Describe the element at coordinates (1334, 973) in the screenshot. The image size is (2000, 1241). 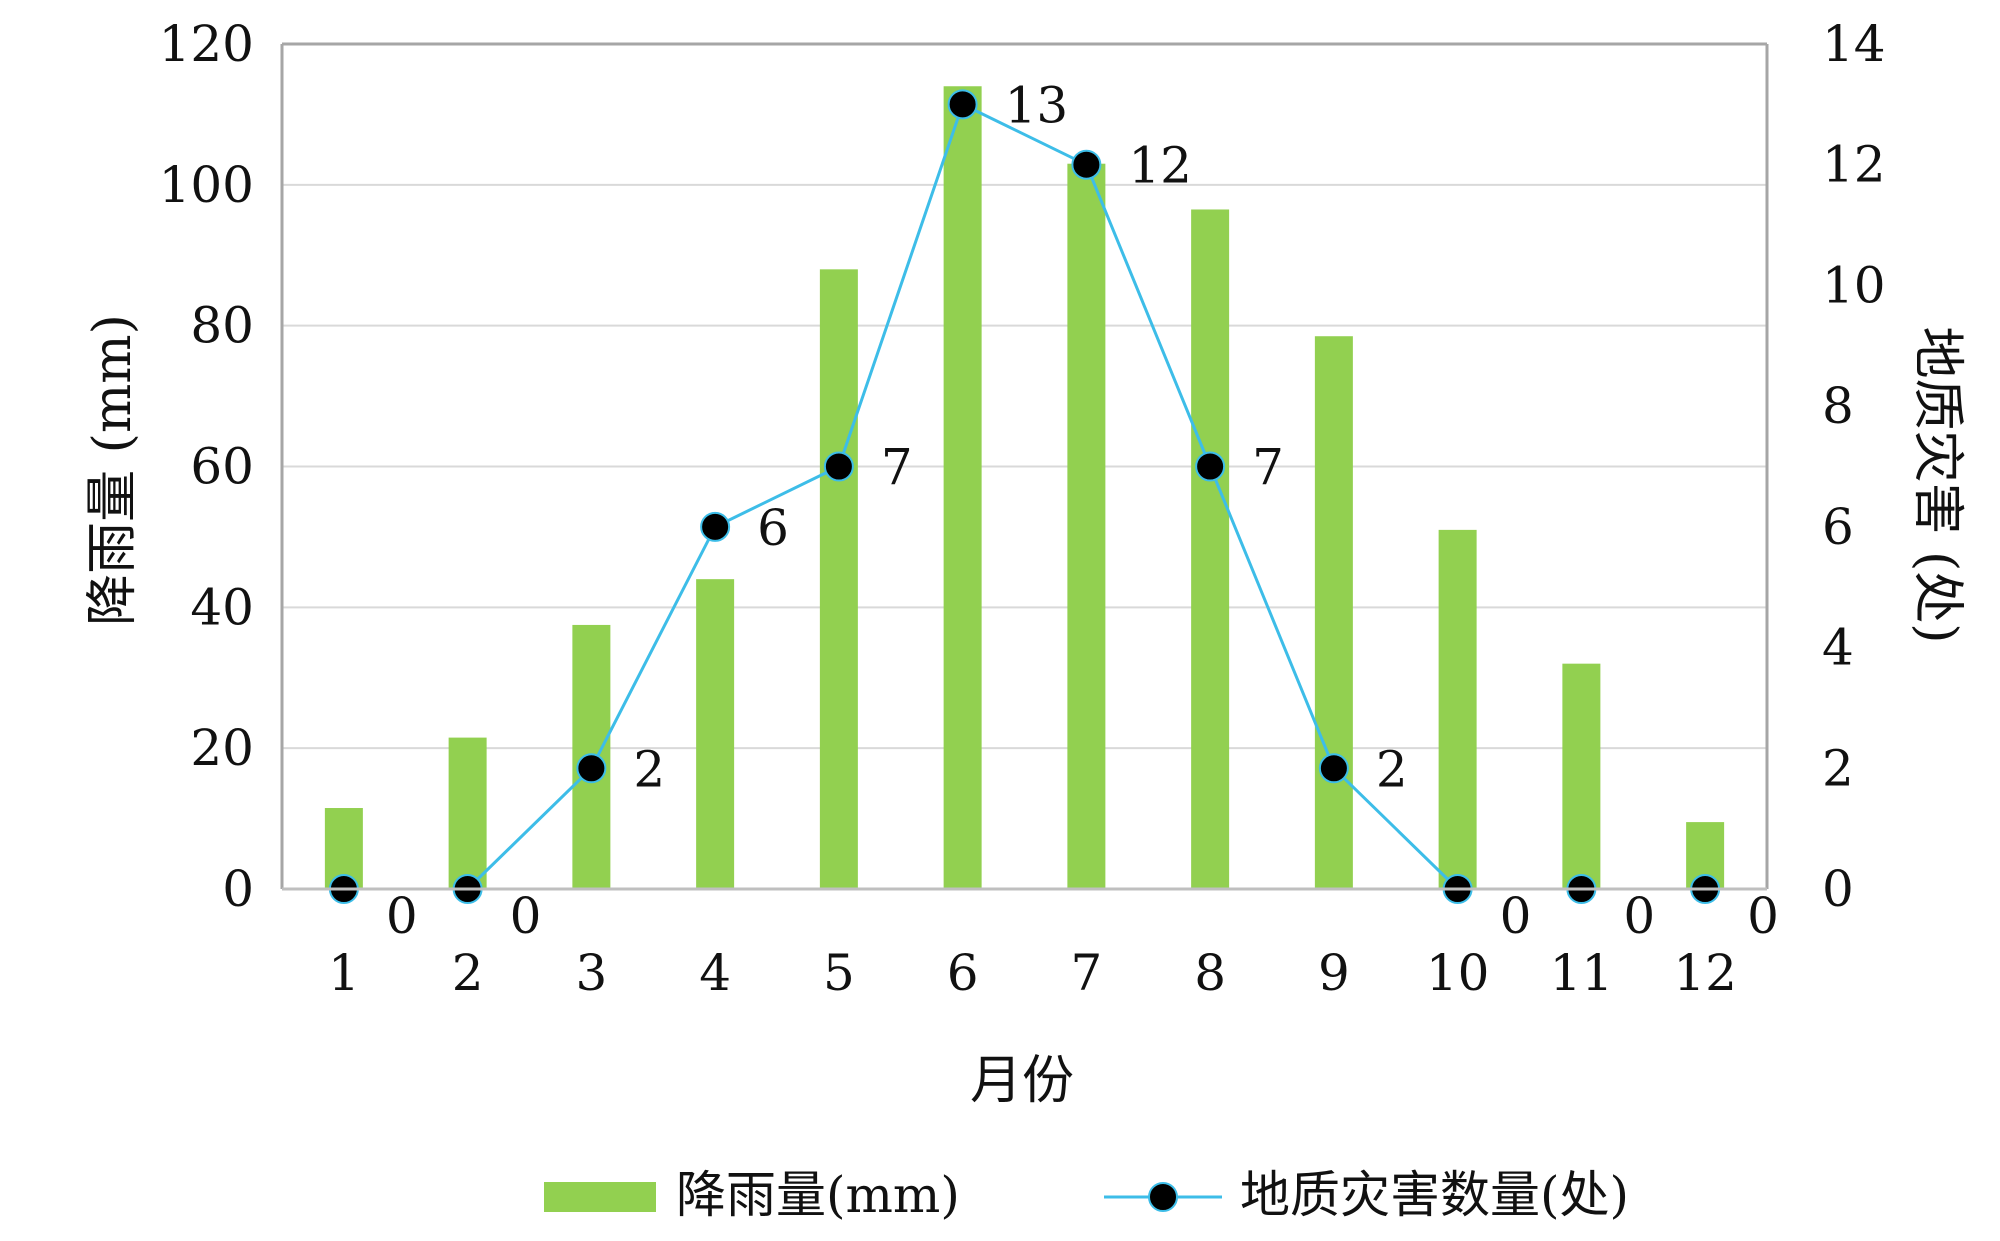
I see `x-tick-label: 9` at that location.